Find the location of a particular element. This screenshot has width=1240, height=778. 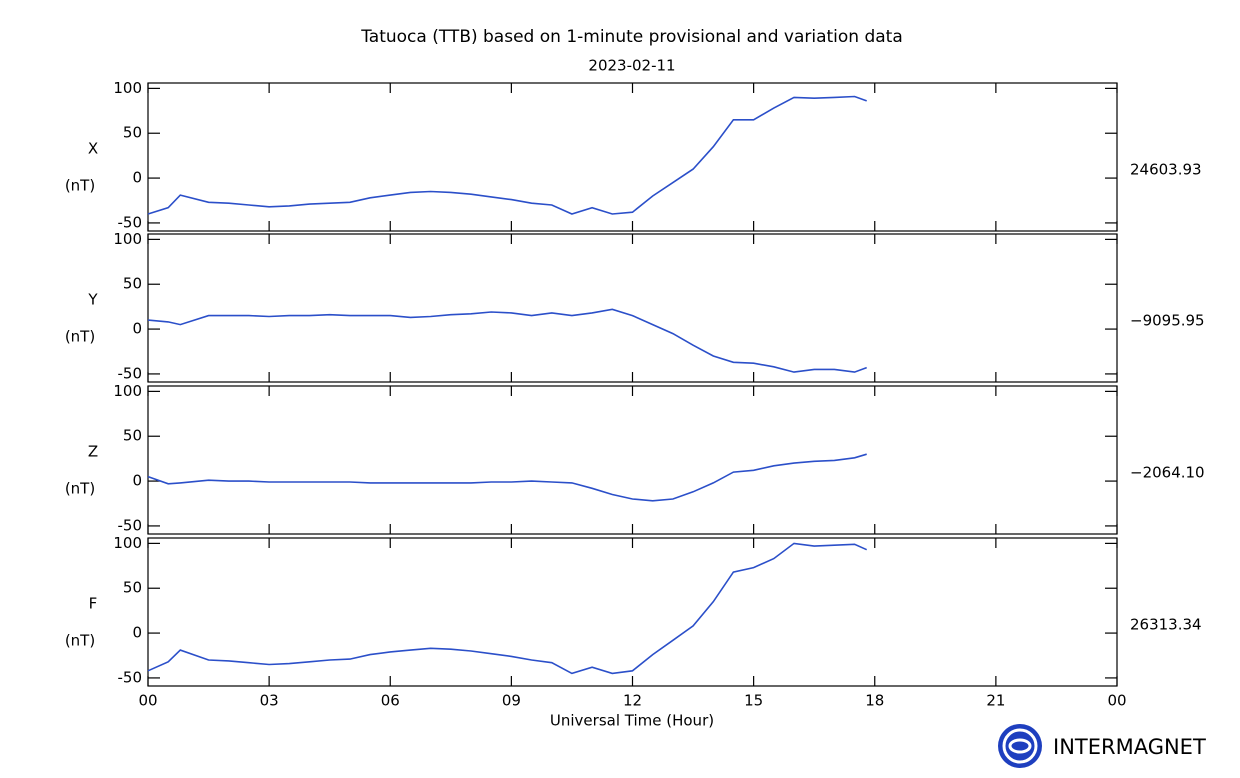

logo: INTERMAGNET is located at coordinates (1102, 746).